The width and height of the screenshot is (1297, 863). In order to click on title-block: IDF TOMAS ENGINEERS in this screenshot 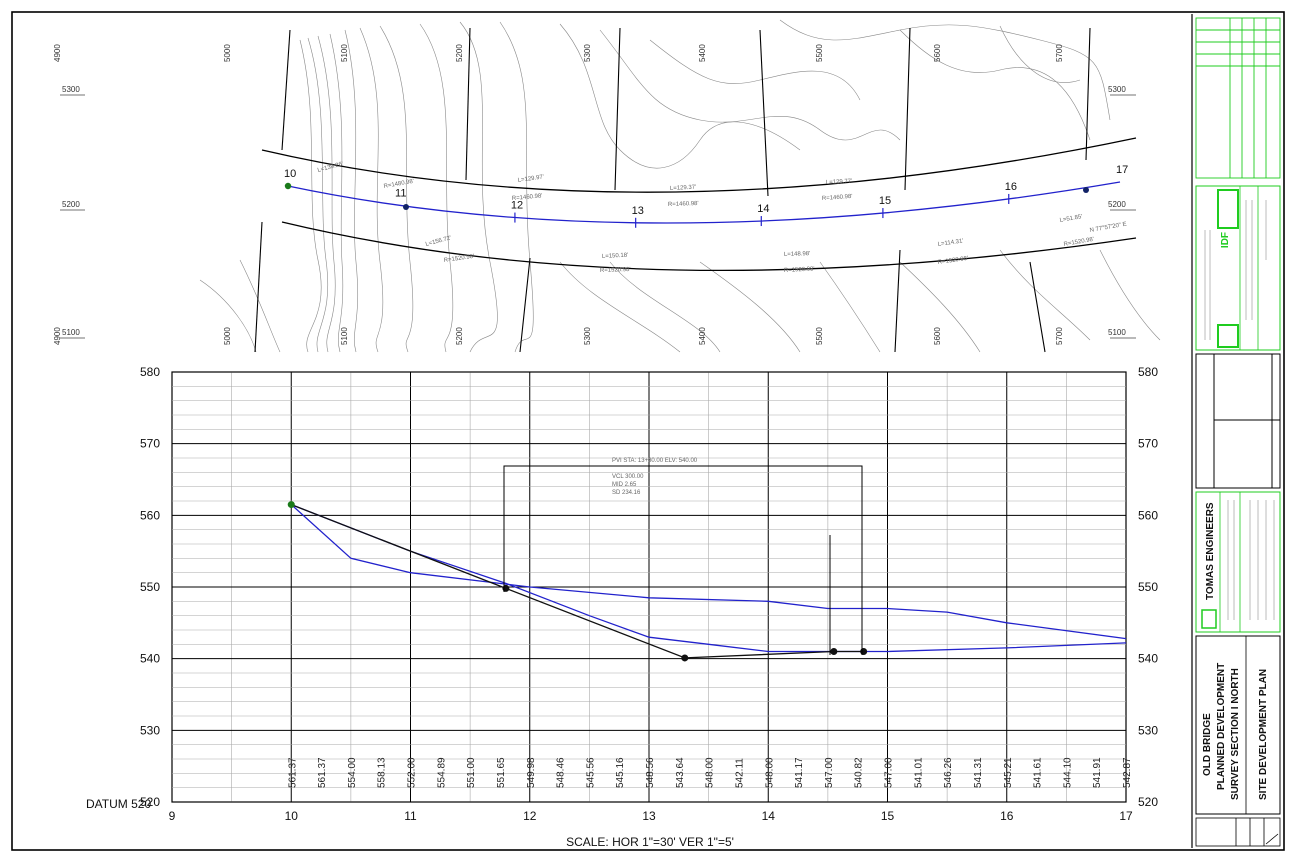, I will do `click(1238, 432)`.